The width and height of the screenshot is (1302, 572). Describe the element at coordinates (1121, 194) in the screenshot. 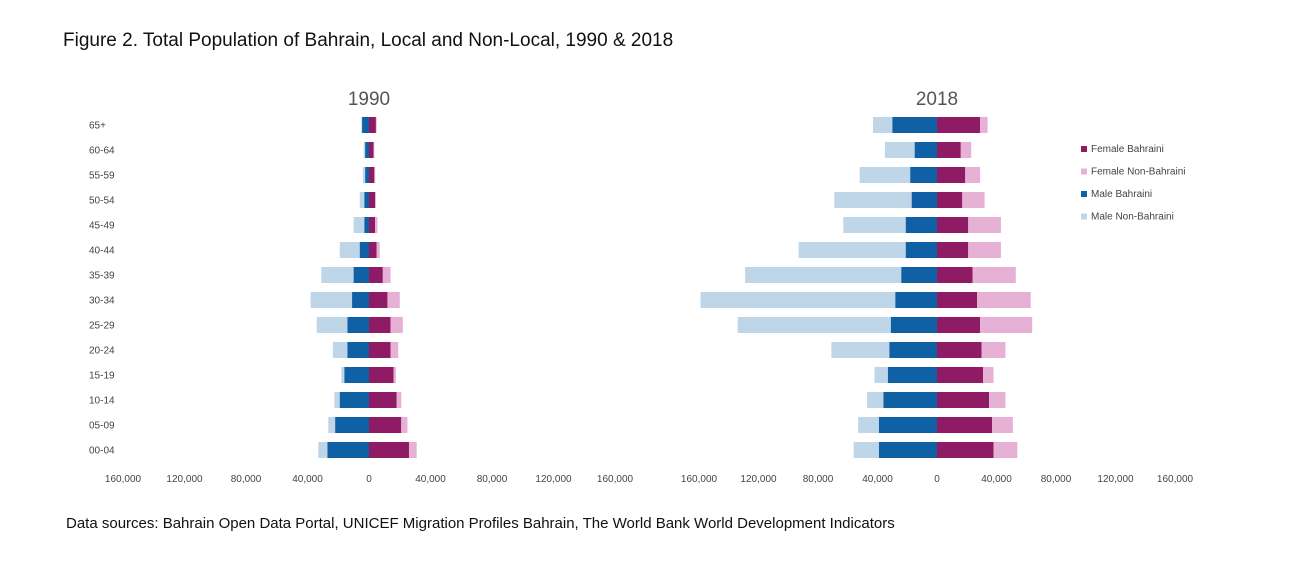

I see `legend-label: Male Bahraini` at that location.